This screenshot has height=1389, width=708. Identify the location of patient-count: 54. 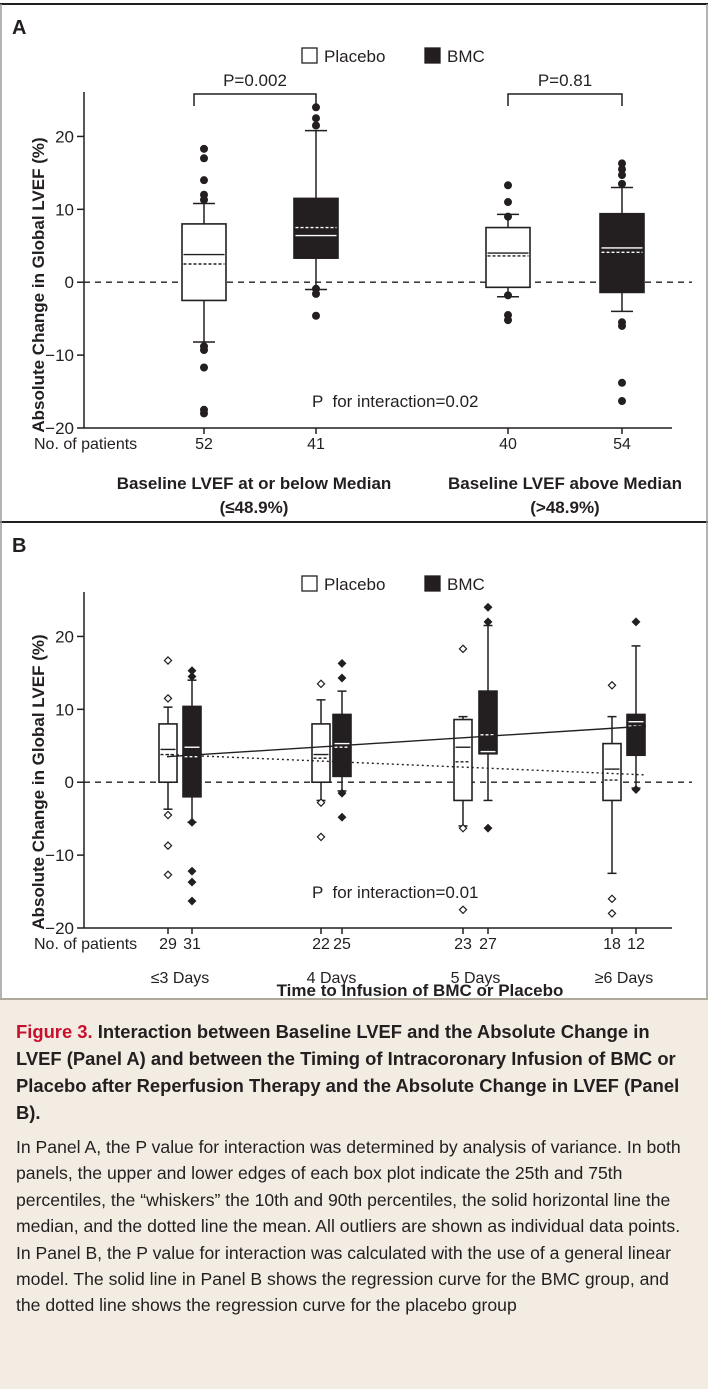
(622, 444).